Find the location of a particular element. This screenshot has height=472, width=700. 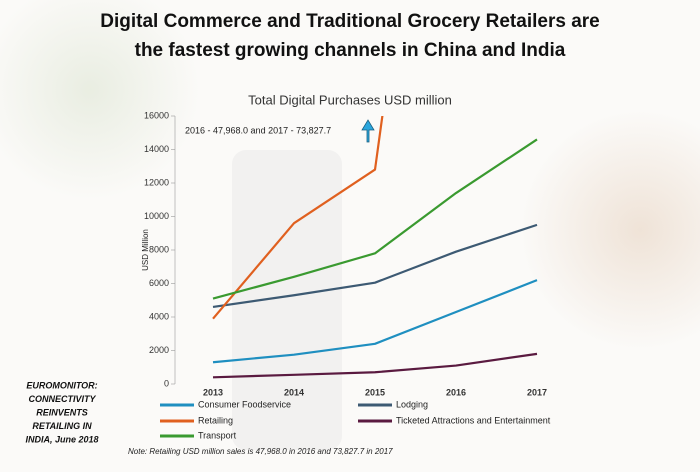

chart-subtitle: Total Digital Purchases USD million is located at coordinates (350, 99).